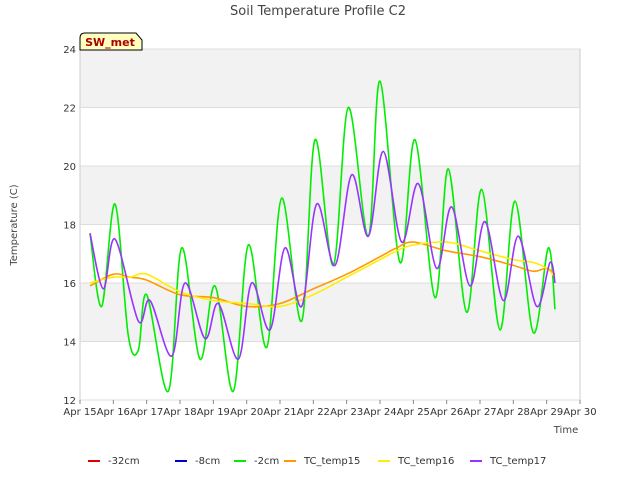  Describe the element at coordinates (266, 461) in the screenshot. I see `legend-label-2cm: -2cm` at that location.